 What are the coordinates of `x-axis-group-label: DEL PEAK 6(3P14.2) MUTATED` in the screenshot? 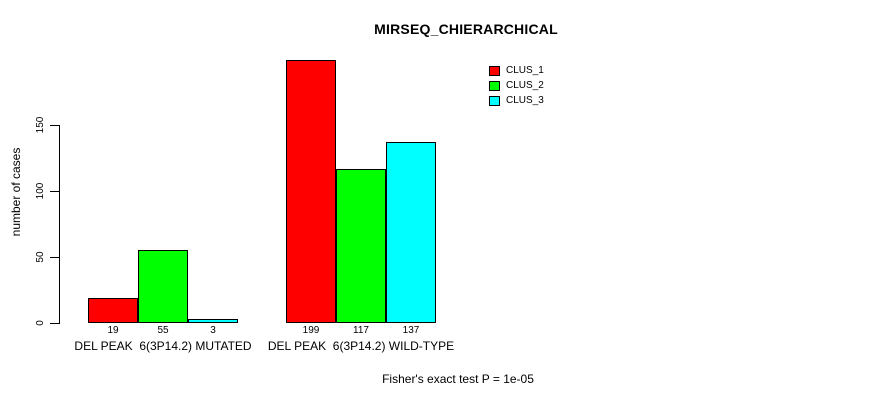 It's located at (163, 346).